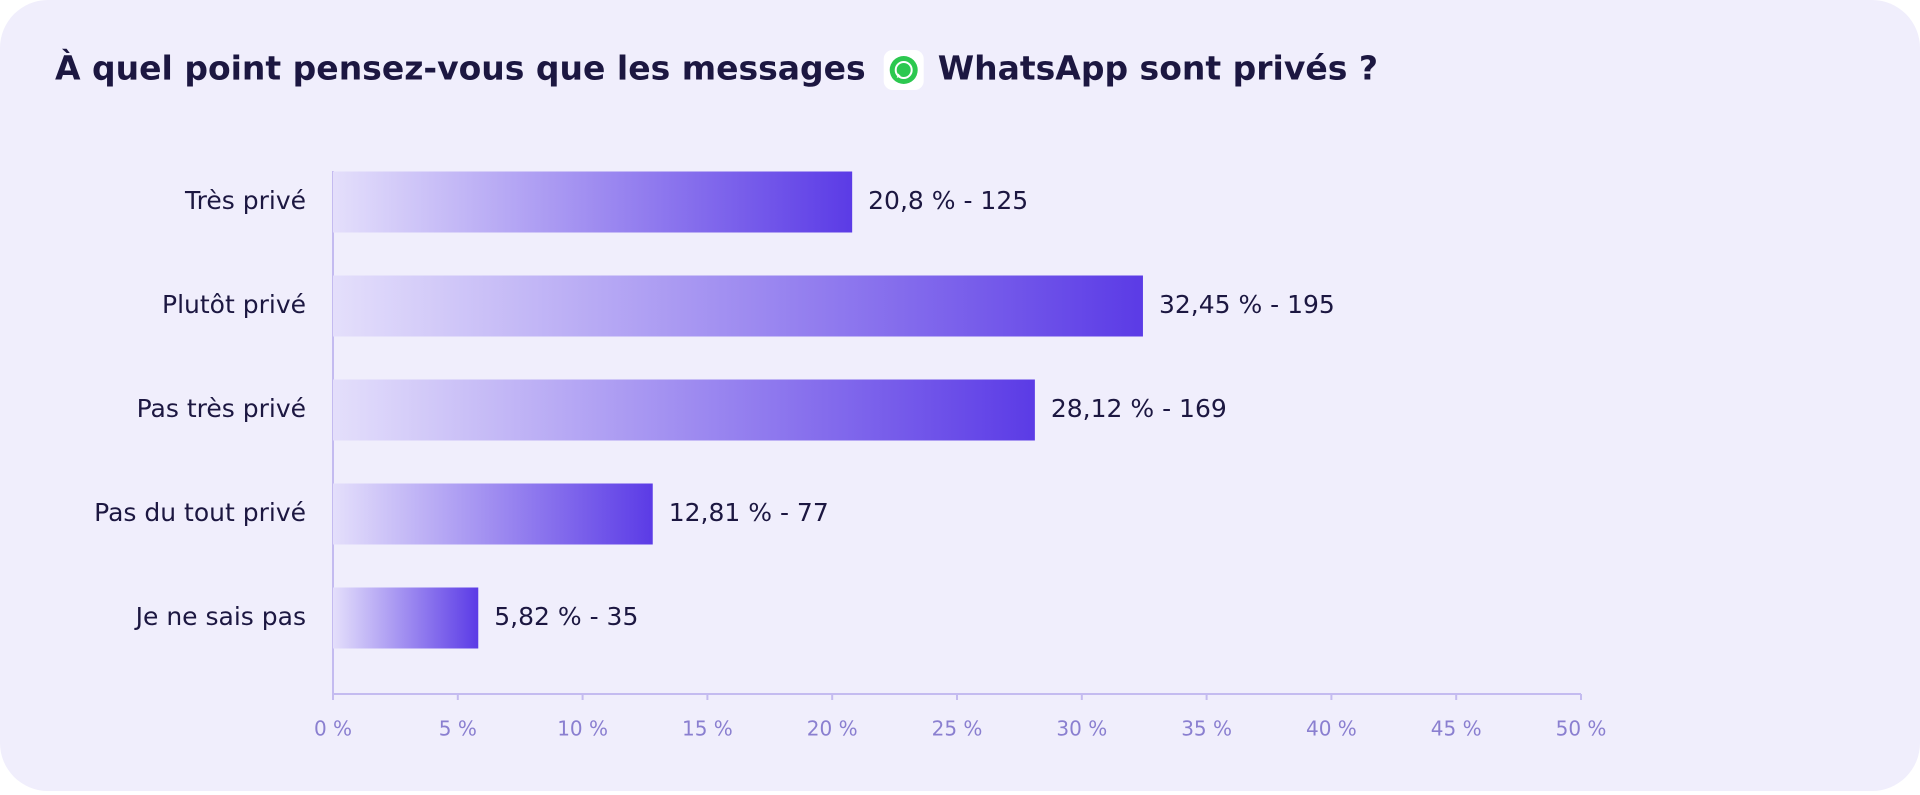 This screenshot has width=1920, height=795. What do you see at coordinates (749, 512) in the screenshot?
I see `value-label: 12,81 % - 77` at bounding box center [749, 512].